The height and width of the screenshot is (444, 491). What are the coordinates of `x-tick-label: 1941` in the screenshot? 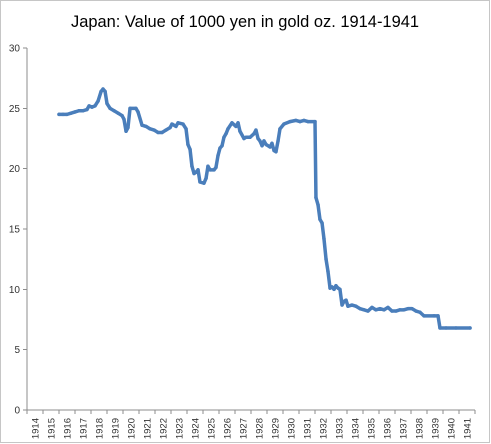 It's located at (467, 428).